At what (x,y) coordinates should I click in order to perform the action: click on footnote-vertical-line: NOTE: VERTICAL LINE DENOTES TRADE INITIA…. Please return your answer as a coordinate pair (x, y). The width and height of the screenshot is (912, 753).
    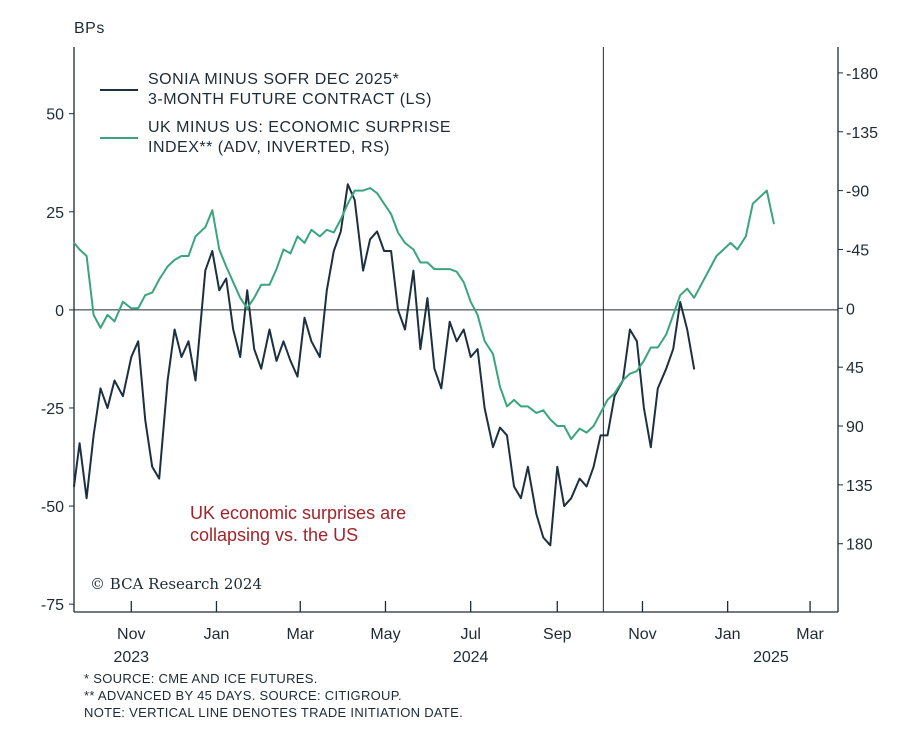
    Looking at the image, I should click on (274, 712).